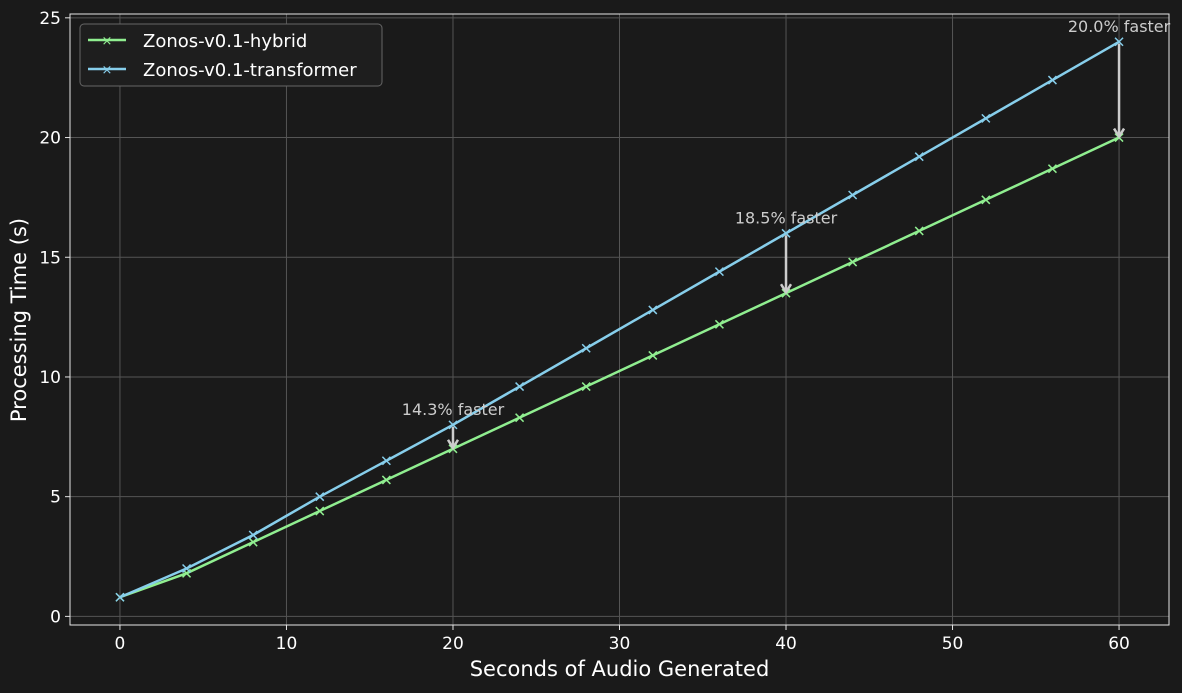 Image resolution: width=1182 pixels, height=693 pixels. What do you see at coordinates (50, 139) in the screenshot?
I see `y-tick-label: 20` at bounding box center [50, 139].